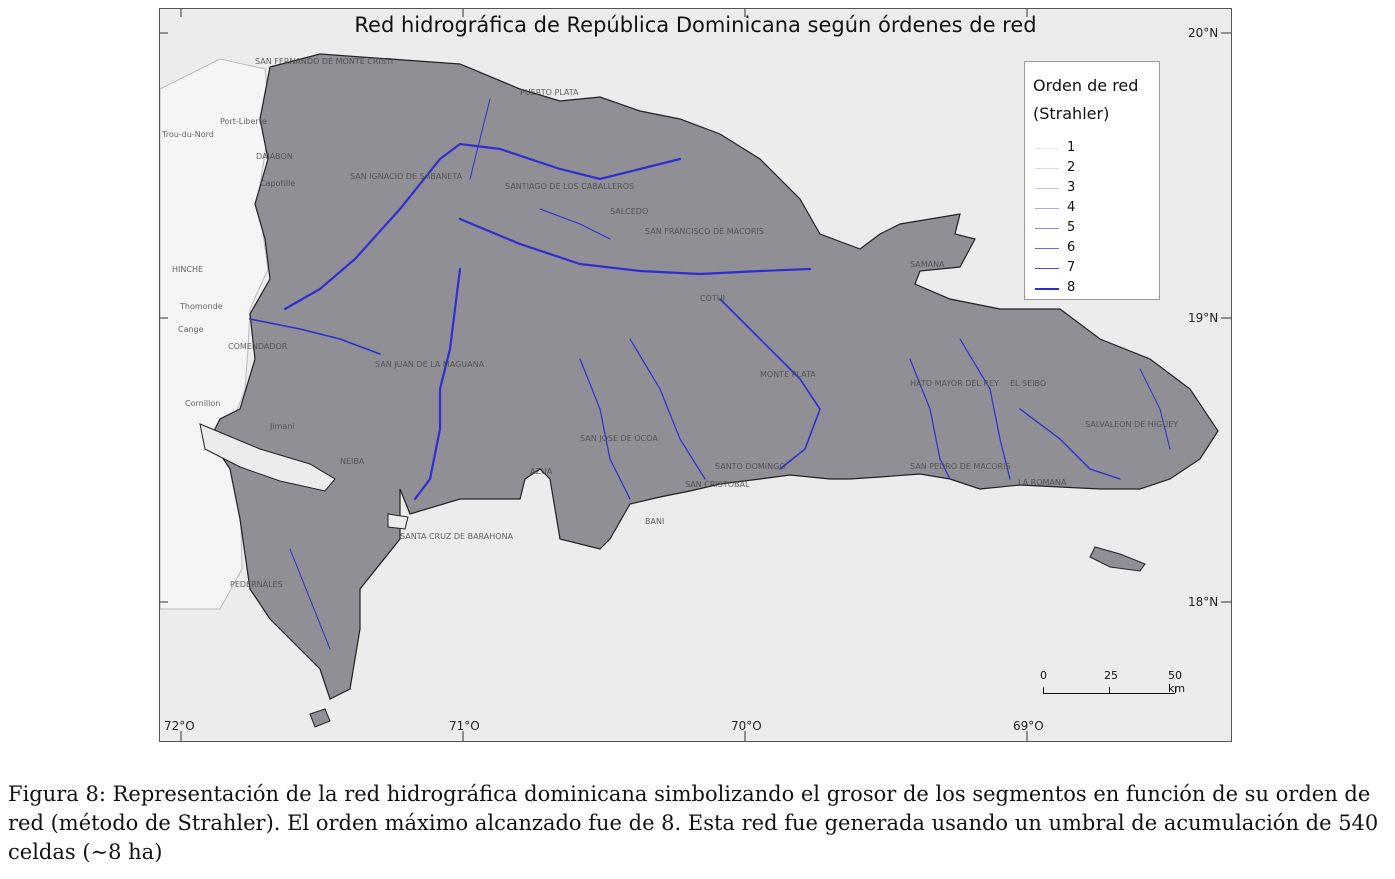 The height and width of the screenshot is (879, 1395). Describe the element at coordinates (1131, 424) in the screenshot. I see `place-label: SALVALEON DE HIGUEY` at that location.